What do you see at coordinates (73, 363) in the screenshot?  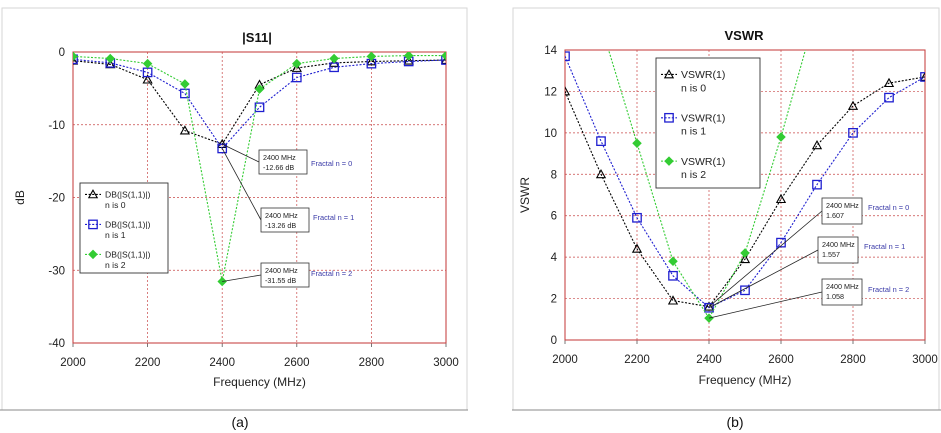 I see `x-tick-label: 2000` at bounding box center [73, 363].